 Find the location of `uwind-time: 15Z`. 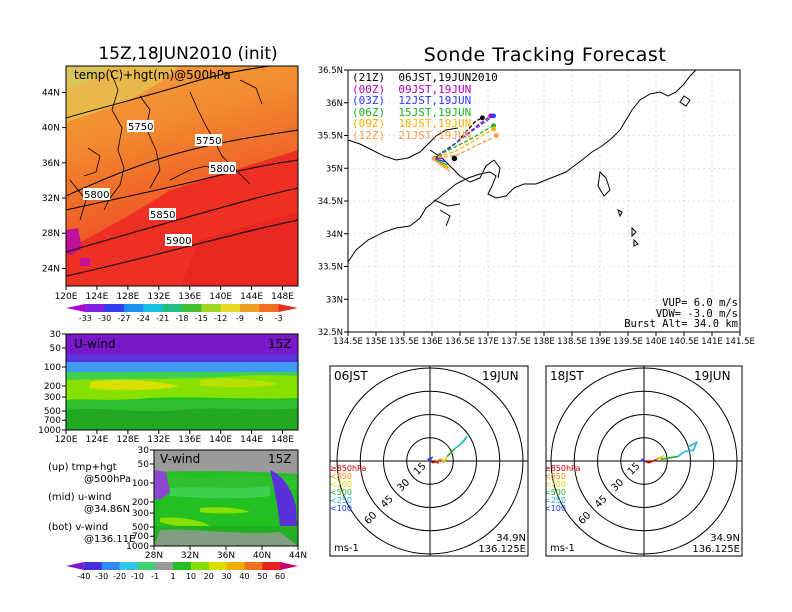

uwind-time: 15Z is located at coordinates (280, 344).